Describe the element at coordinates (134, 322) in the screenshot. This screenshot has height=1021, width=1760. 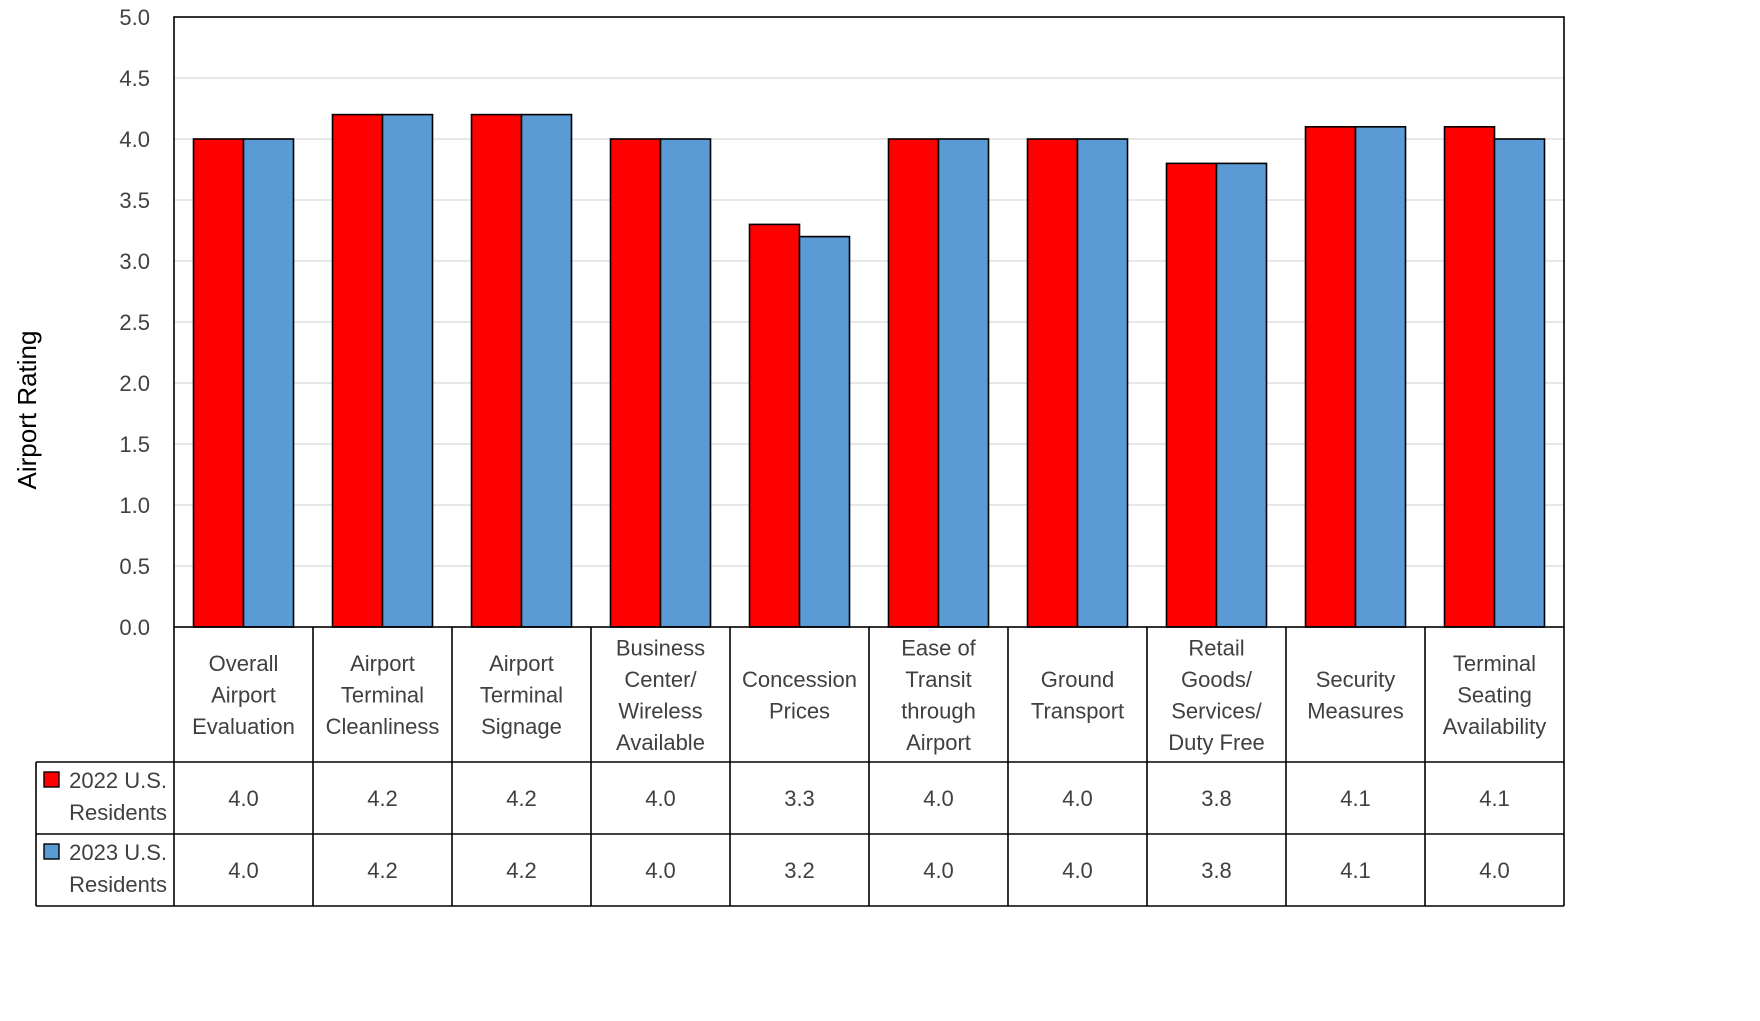
I see `y-tick-label: 2.5` at that location.